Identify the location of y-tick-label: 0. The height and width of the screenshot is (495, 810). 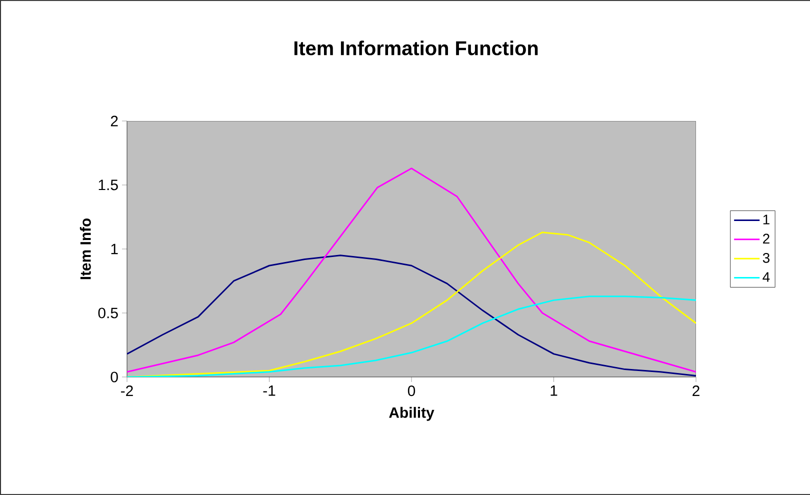
(114, 377).